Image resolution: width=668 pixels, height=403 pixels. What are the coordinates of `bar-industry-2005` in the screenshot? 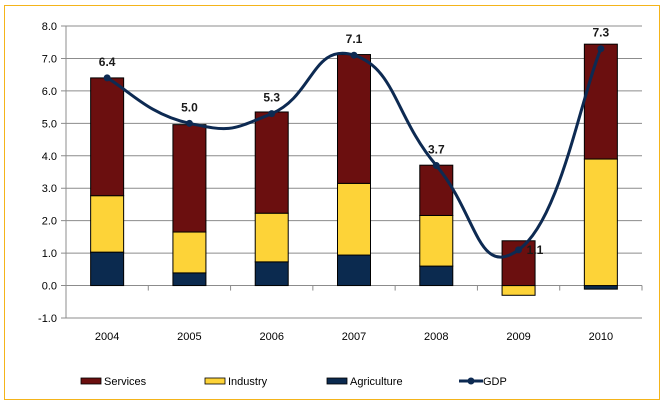 It's located at (189, 252).